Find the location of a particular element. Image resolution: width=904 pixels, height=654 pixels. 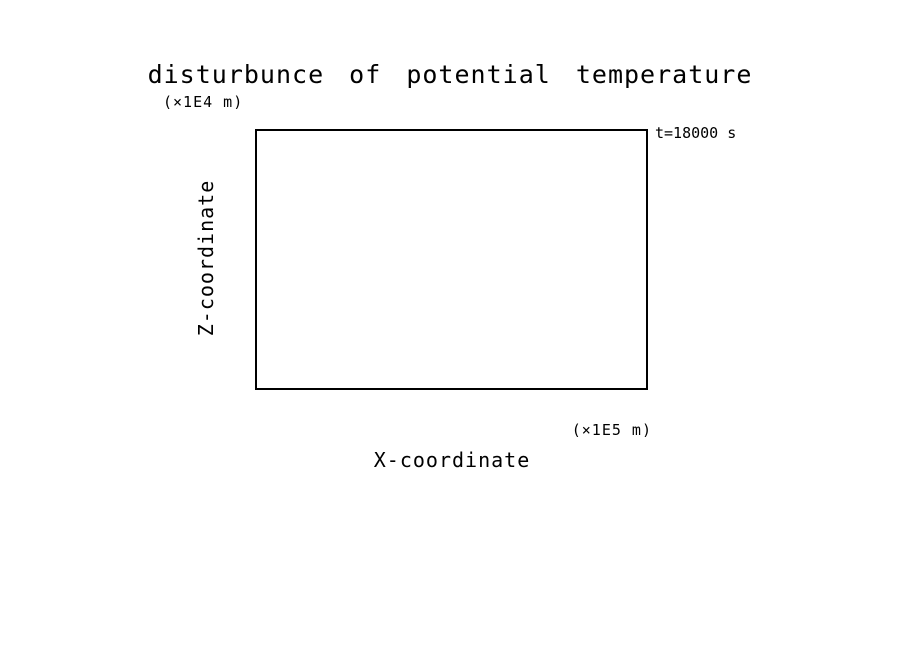

chart-title: disturbunce of potential temperature is located at coordinates (450, 74).